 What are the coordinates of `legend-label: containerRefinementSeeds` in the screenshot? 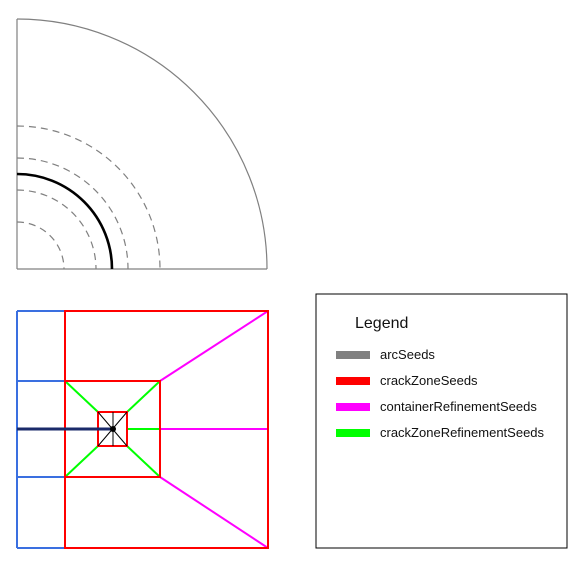 It's located at (458, 406).